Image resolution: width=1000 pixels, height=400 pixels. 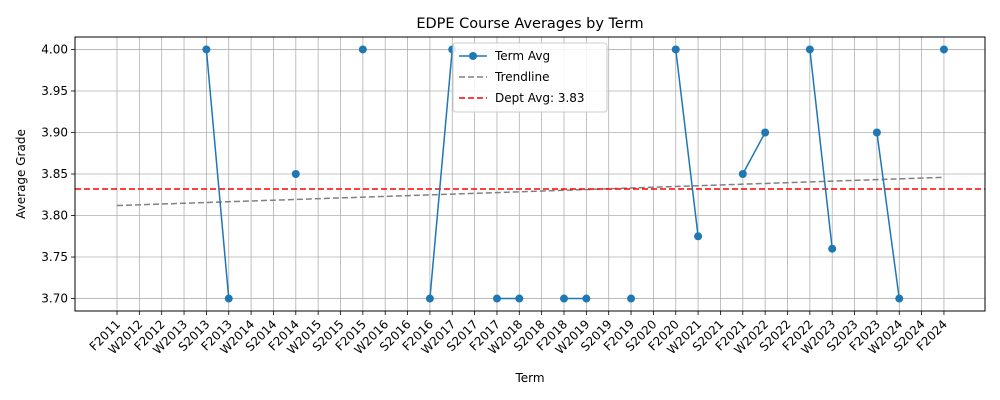 What do you see at coordinates (54, 174) in the screenshot?
I see `y-tick-label: 3.85` at bounding box center [54, 174].